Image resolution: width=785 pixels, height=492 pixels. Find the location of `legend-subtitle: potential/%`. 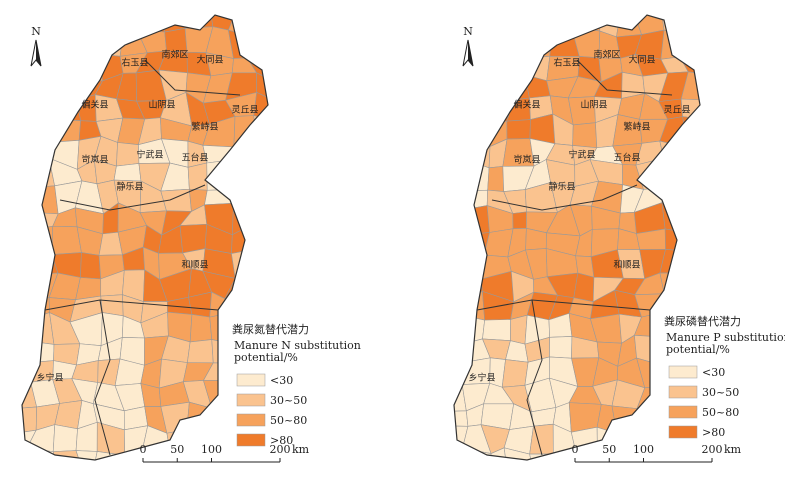

legend-subtitle: potential/% is located at coordinates (698, 349).